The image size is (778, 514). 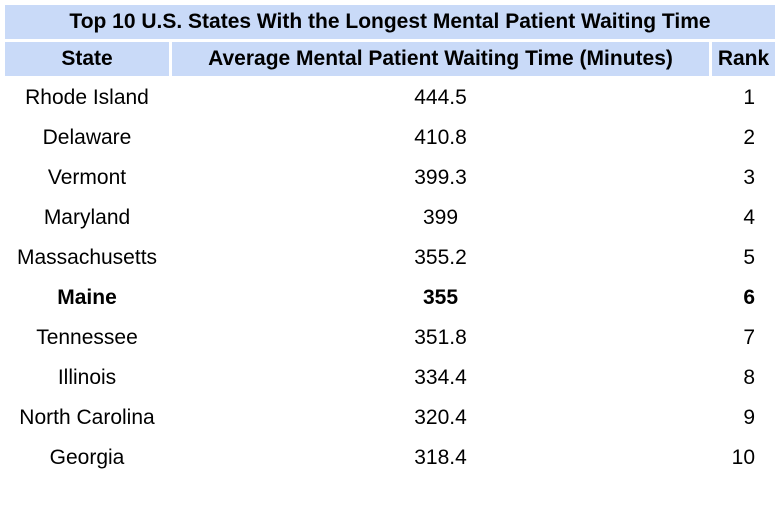 What do you see at coordinates (440, 257) in the screenshot?
I see `waiting-time-cell: 355.2` at bounding box center [440, 257].